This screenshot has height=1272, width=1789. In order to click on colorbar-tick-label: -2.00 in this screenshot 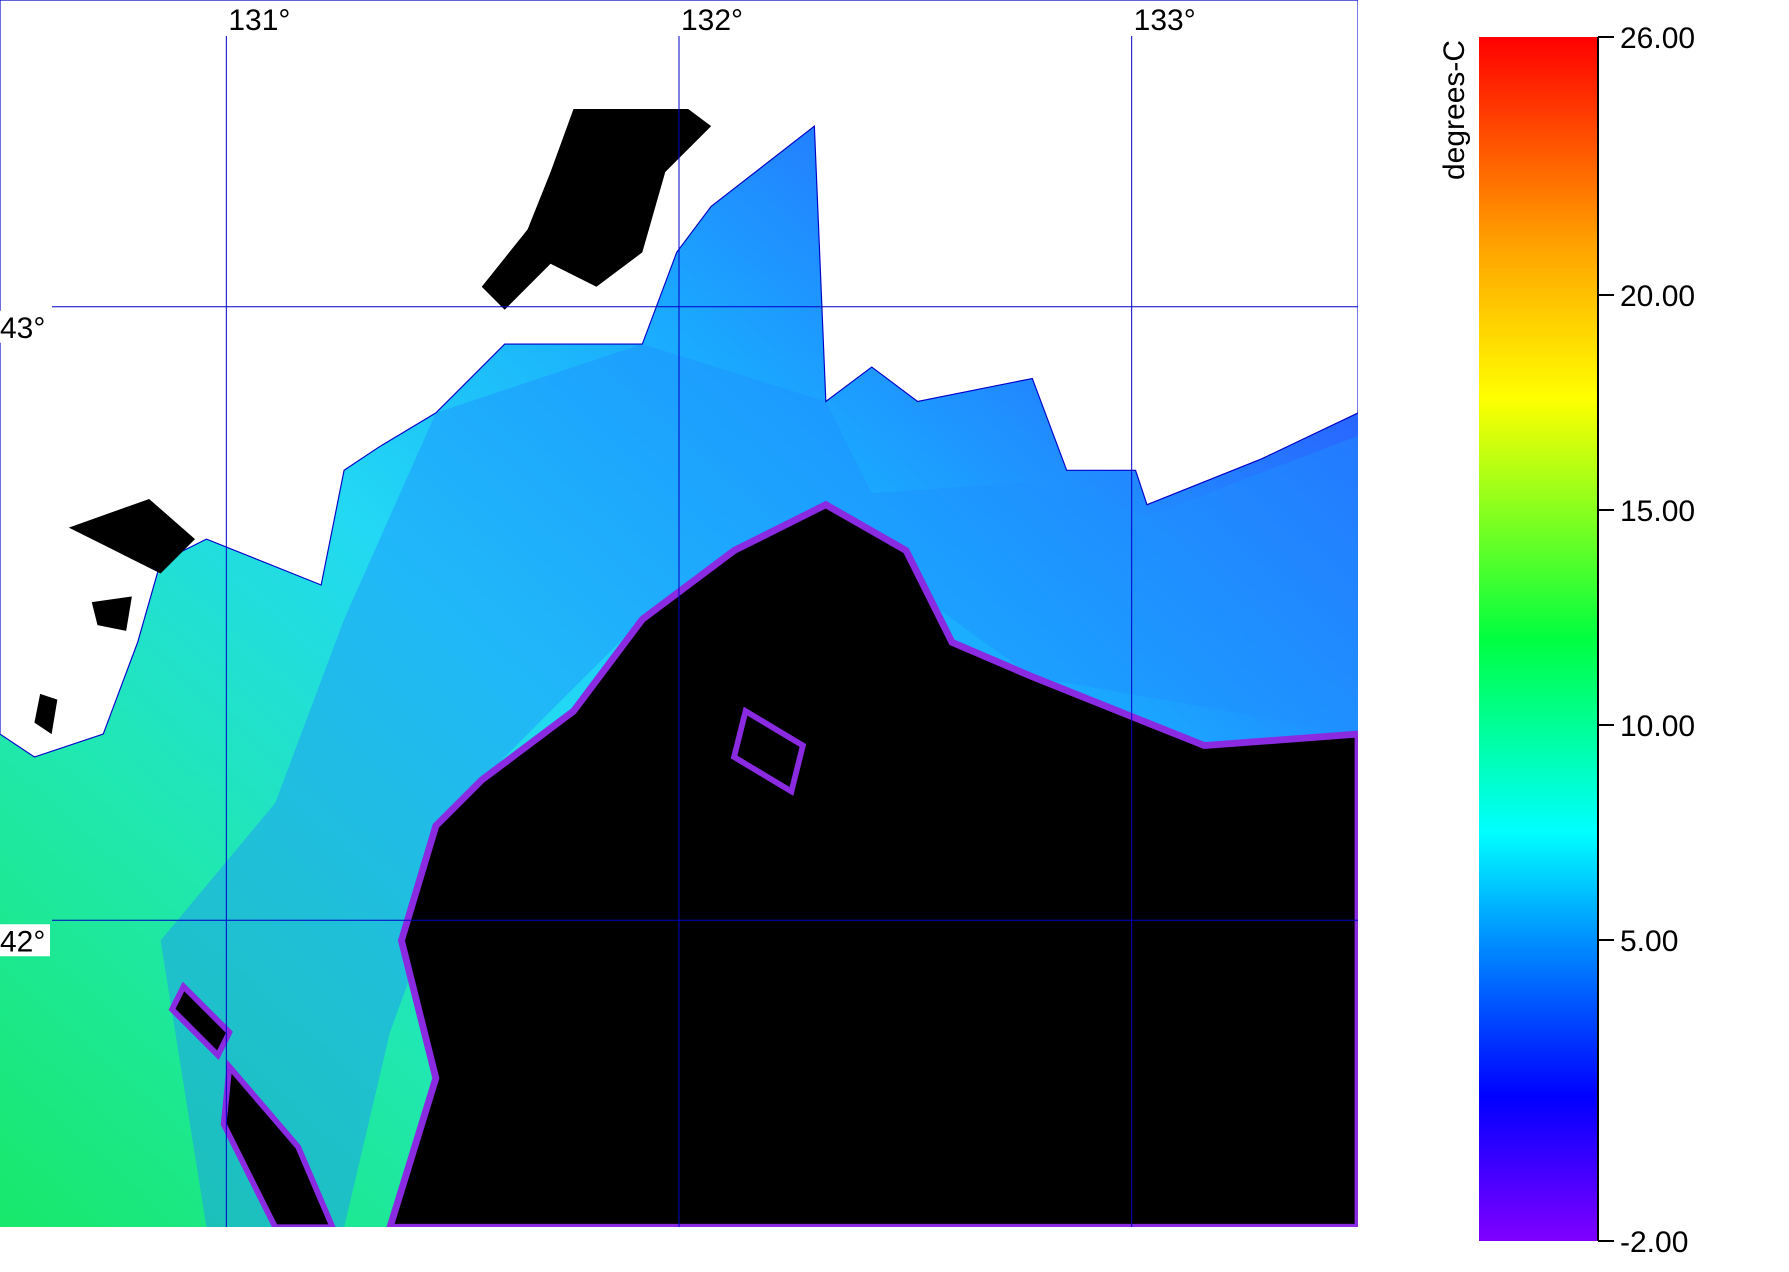, I will do `click(1654, 1242)`.